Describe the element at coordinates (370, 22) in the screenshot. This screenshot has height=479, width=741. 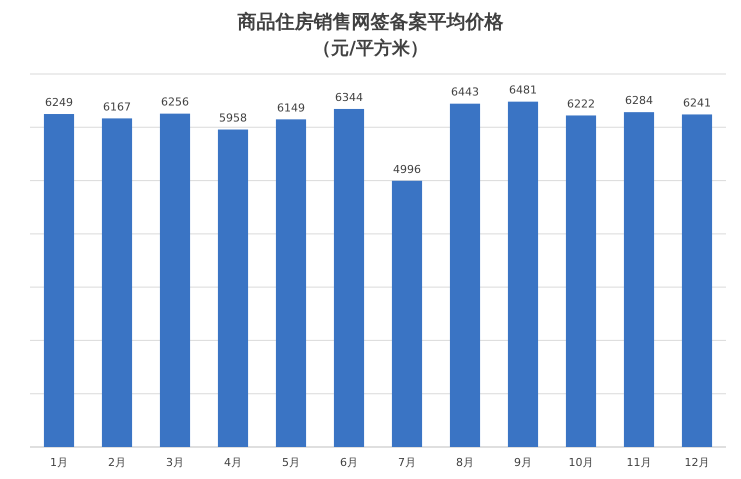
I see `chart-title: 商品住房销售网签备案平均价格` at that location.